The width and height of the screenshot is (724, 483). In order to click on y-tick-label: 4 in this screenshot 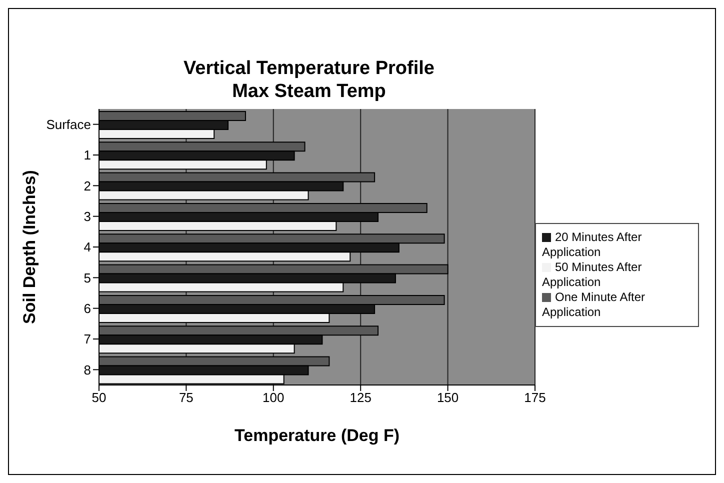, I will do `click(87, 247)`.